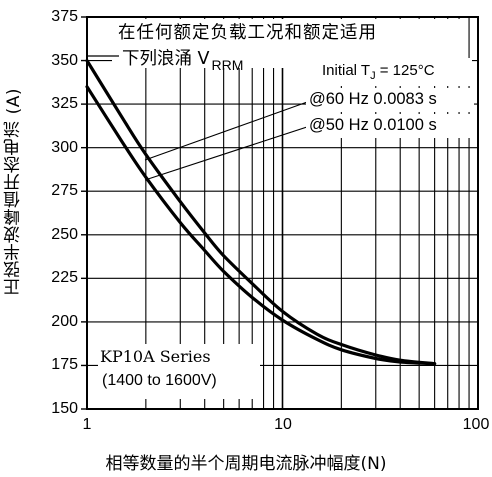 This screenshot has height=477, width=492. I want to click on label-bg-50hz, so click(390, 126).